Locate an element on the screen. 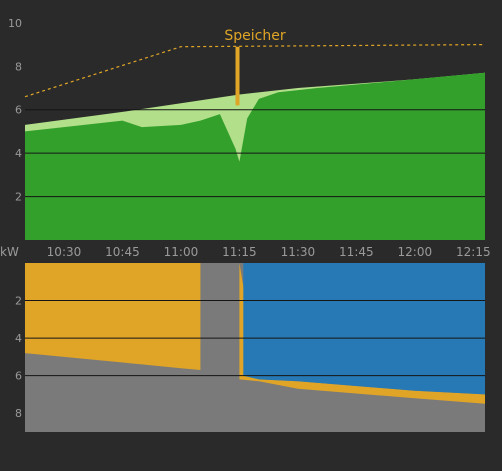  x-tick-label: 11:30 is located at coordinates (298, 252).